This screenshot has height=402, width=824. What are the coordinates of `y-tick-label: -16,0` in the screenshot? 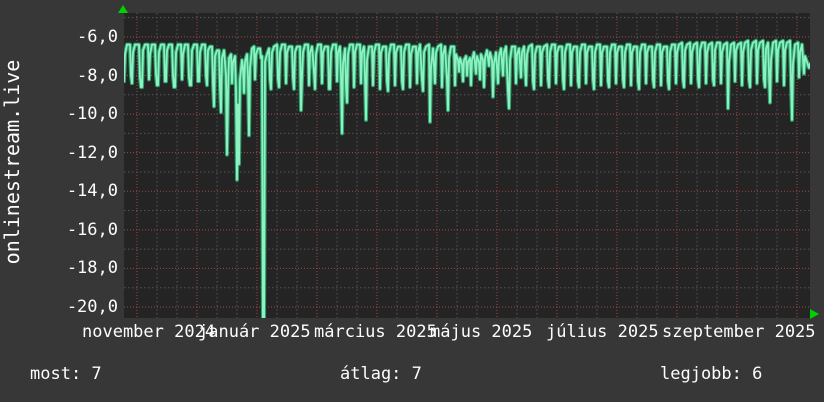 It's located at (92, 229).